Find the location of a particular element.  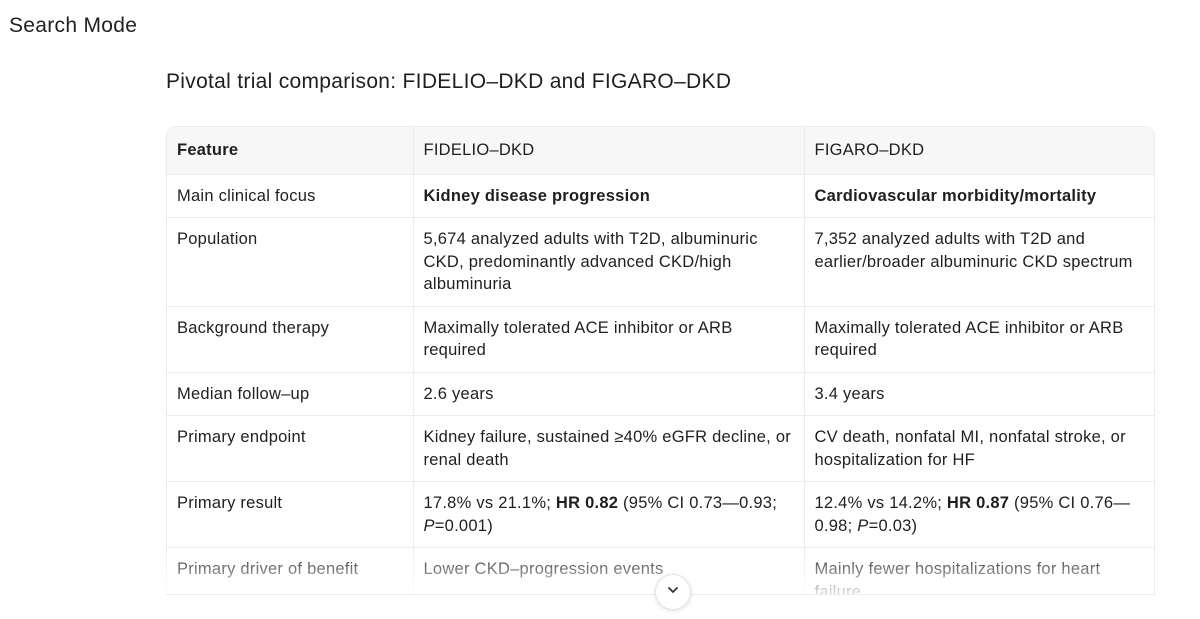

row-feature-cell: Primary driver of benefit is located at coordinates (290, 570).